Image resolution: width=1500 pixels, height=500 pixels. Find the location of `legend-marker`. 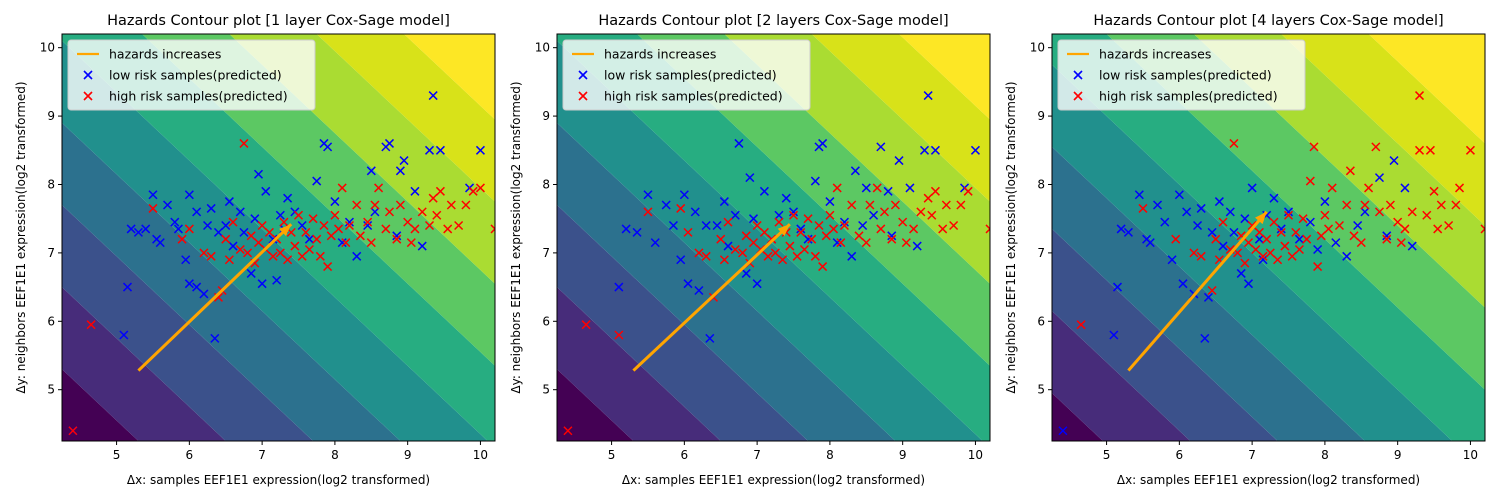

legend-marker is located at coordinates (88, 75).